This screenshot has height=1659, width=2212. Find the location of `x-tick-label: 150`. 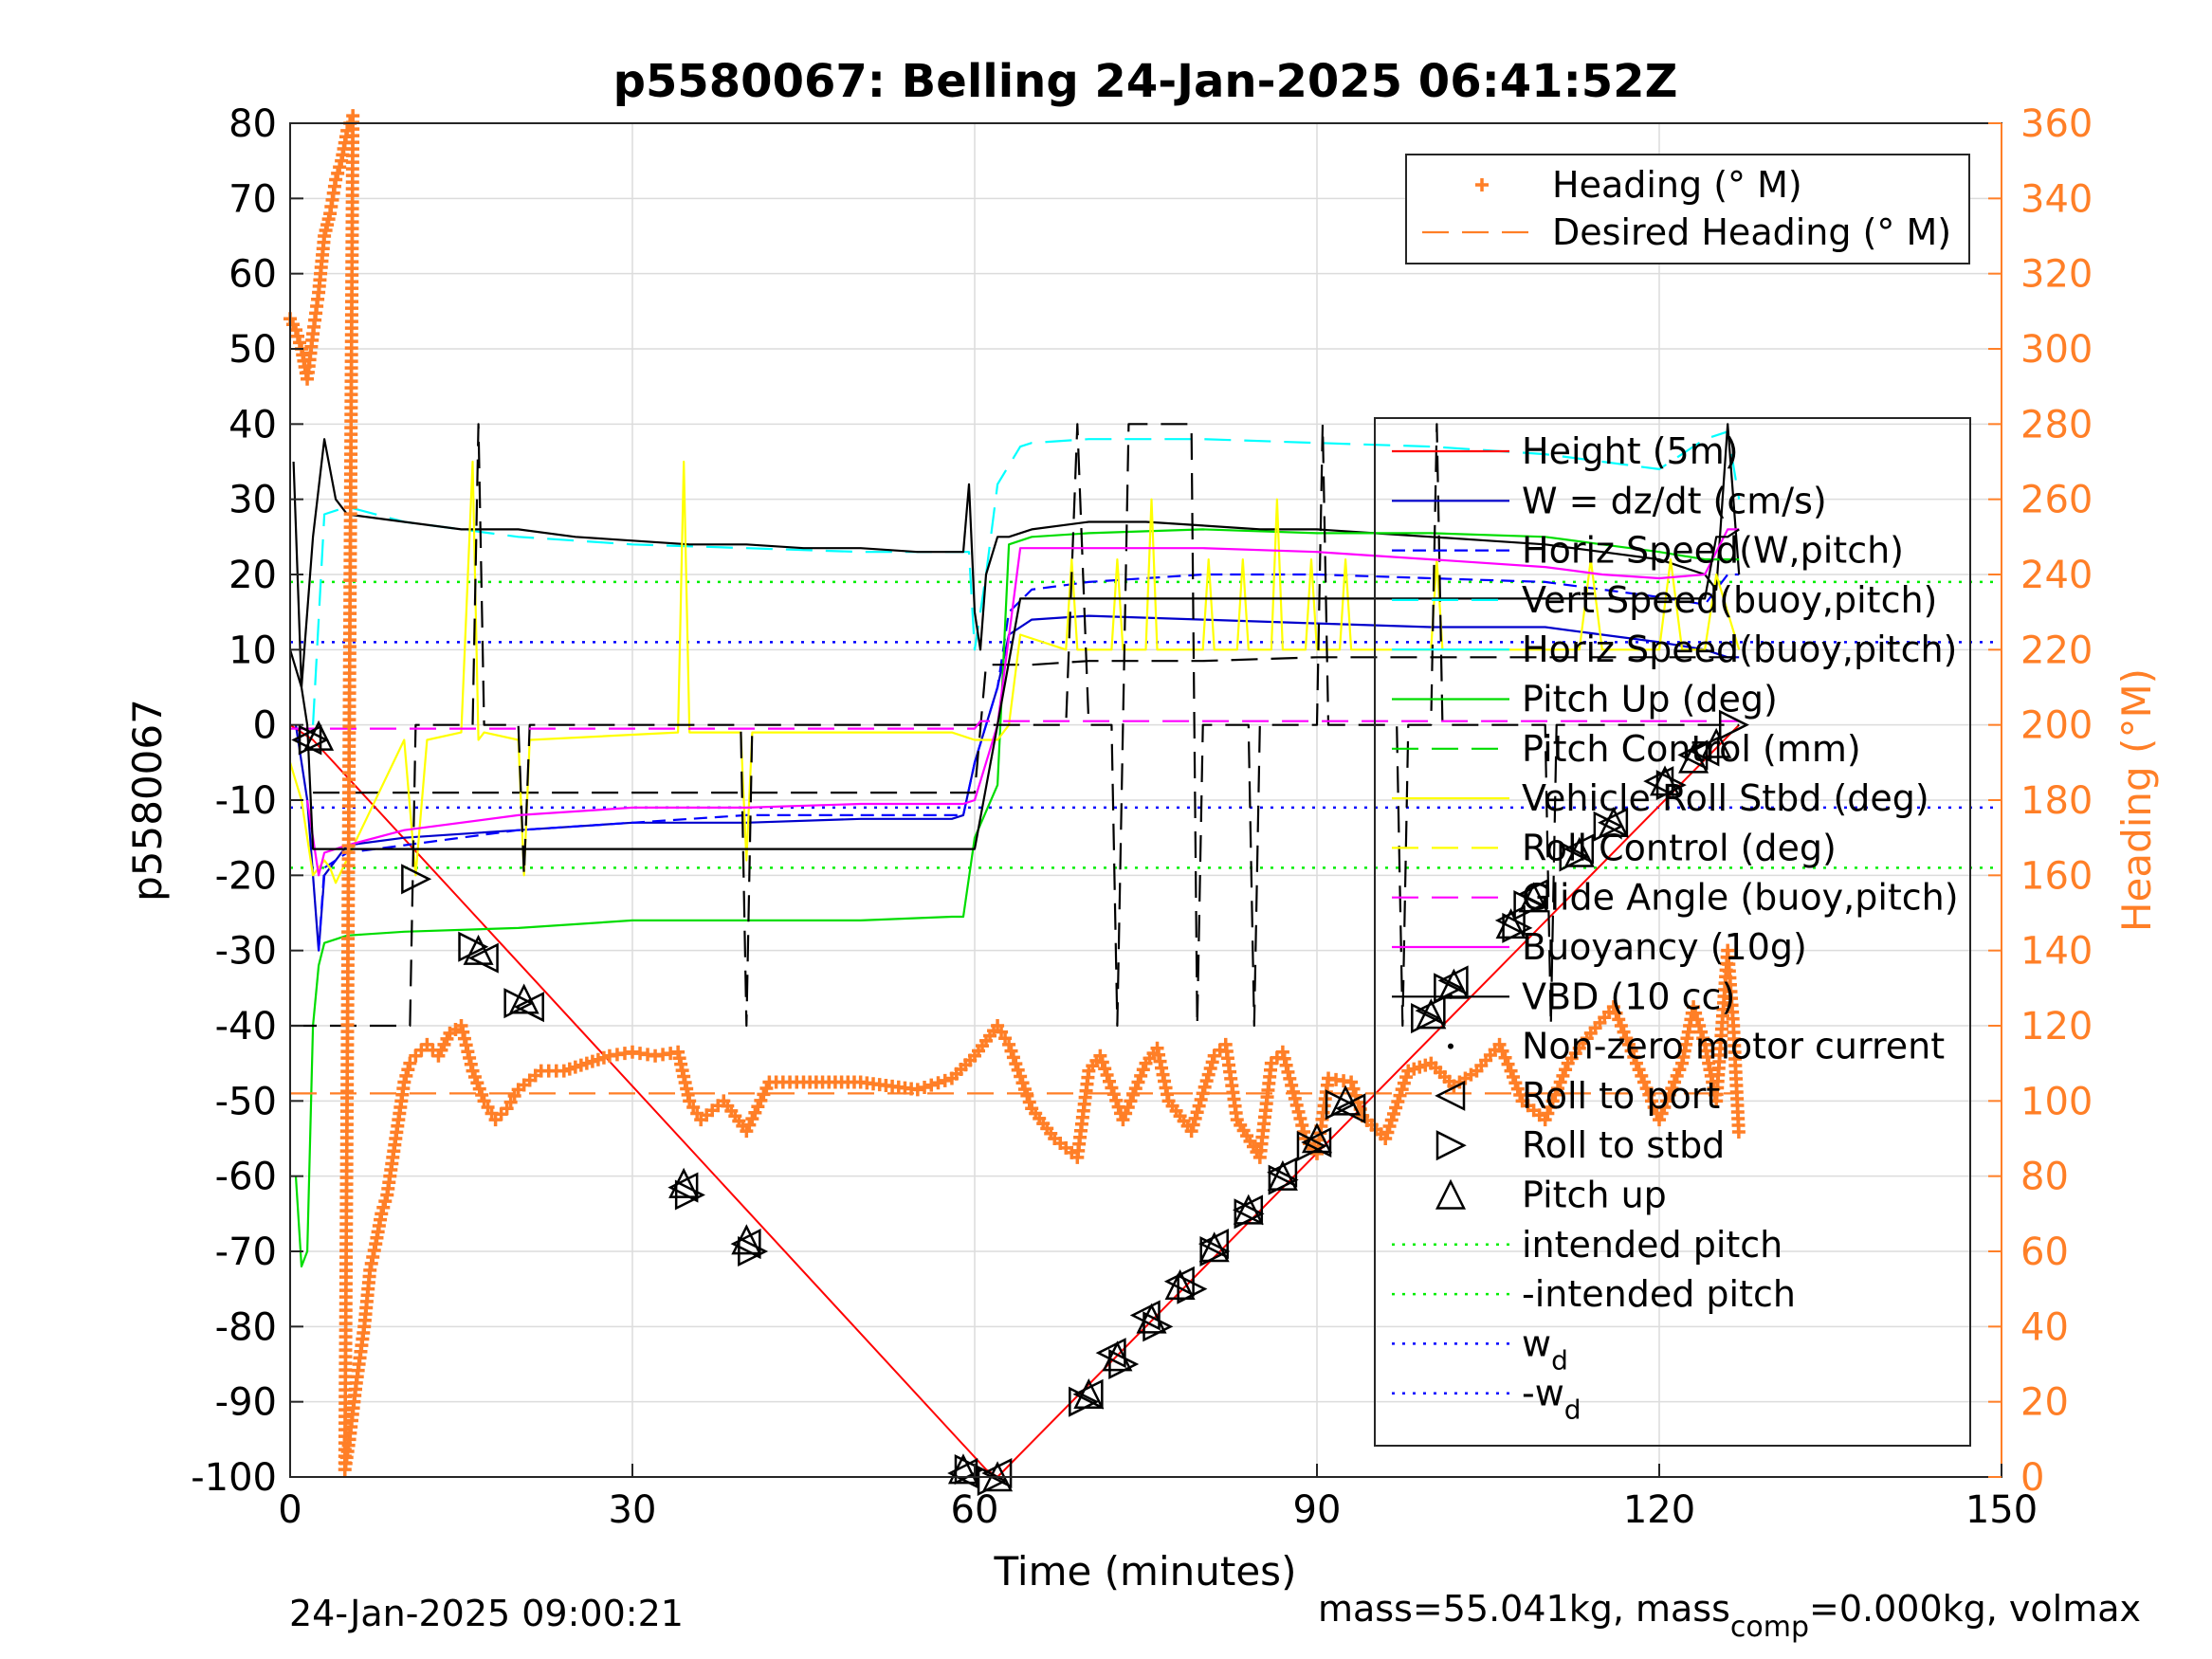

x-tick-label: 150 is located at coordinates (2001, 1510).